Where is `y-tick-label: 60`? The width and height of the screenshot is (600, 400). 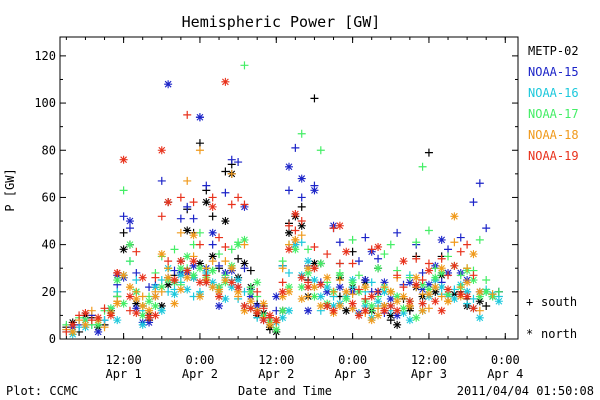 y-tick-label: 60 is located at coordinates (49, 197).